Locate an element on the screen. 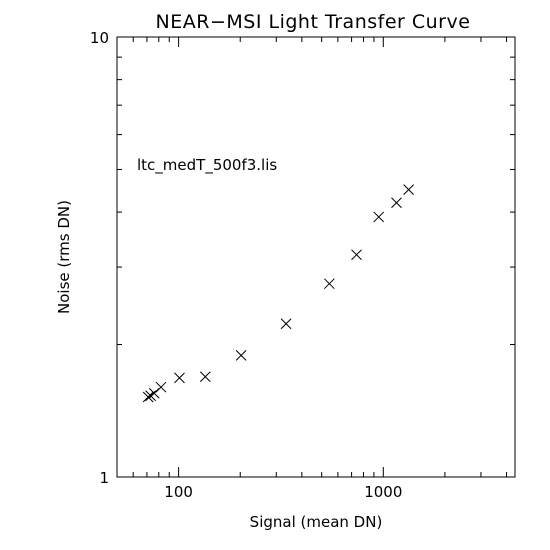  x-tick-label: 100 is located at coordinates (178, 492).